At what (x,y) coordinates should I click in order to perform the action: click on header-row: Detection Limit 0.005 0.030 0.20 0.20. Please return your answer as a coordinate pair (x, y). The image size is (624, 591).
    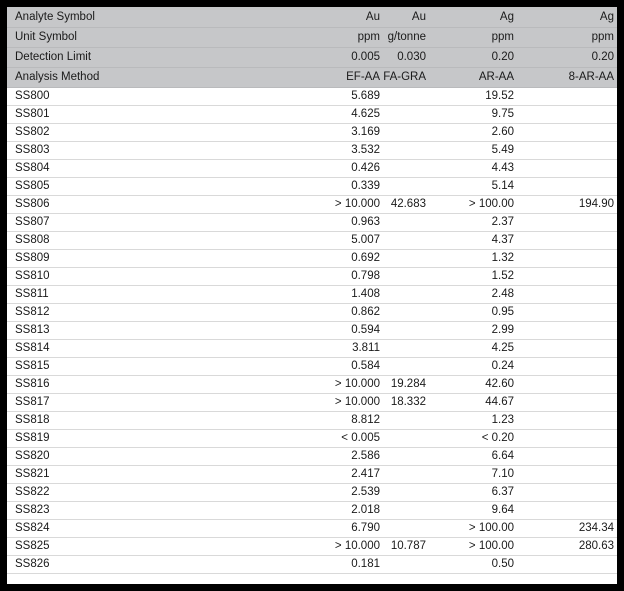
    Looking at the image, I should click on (312, 57).